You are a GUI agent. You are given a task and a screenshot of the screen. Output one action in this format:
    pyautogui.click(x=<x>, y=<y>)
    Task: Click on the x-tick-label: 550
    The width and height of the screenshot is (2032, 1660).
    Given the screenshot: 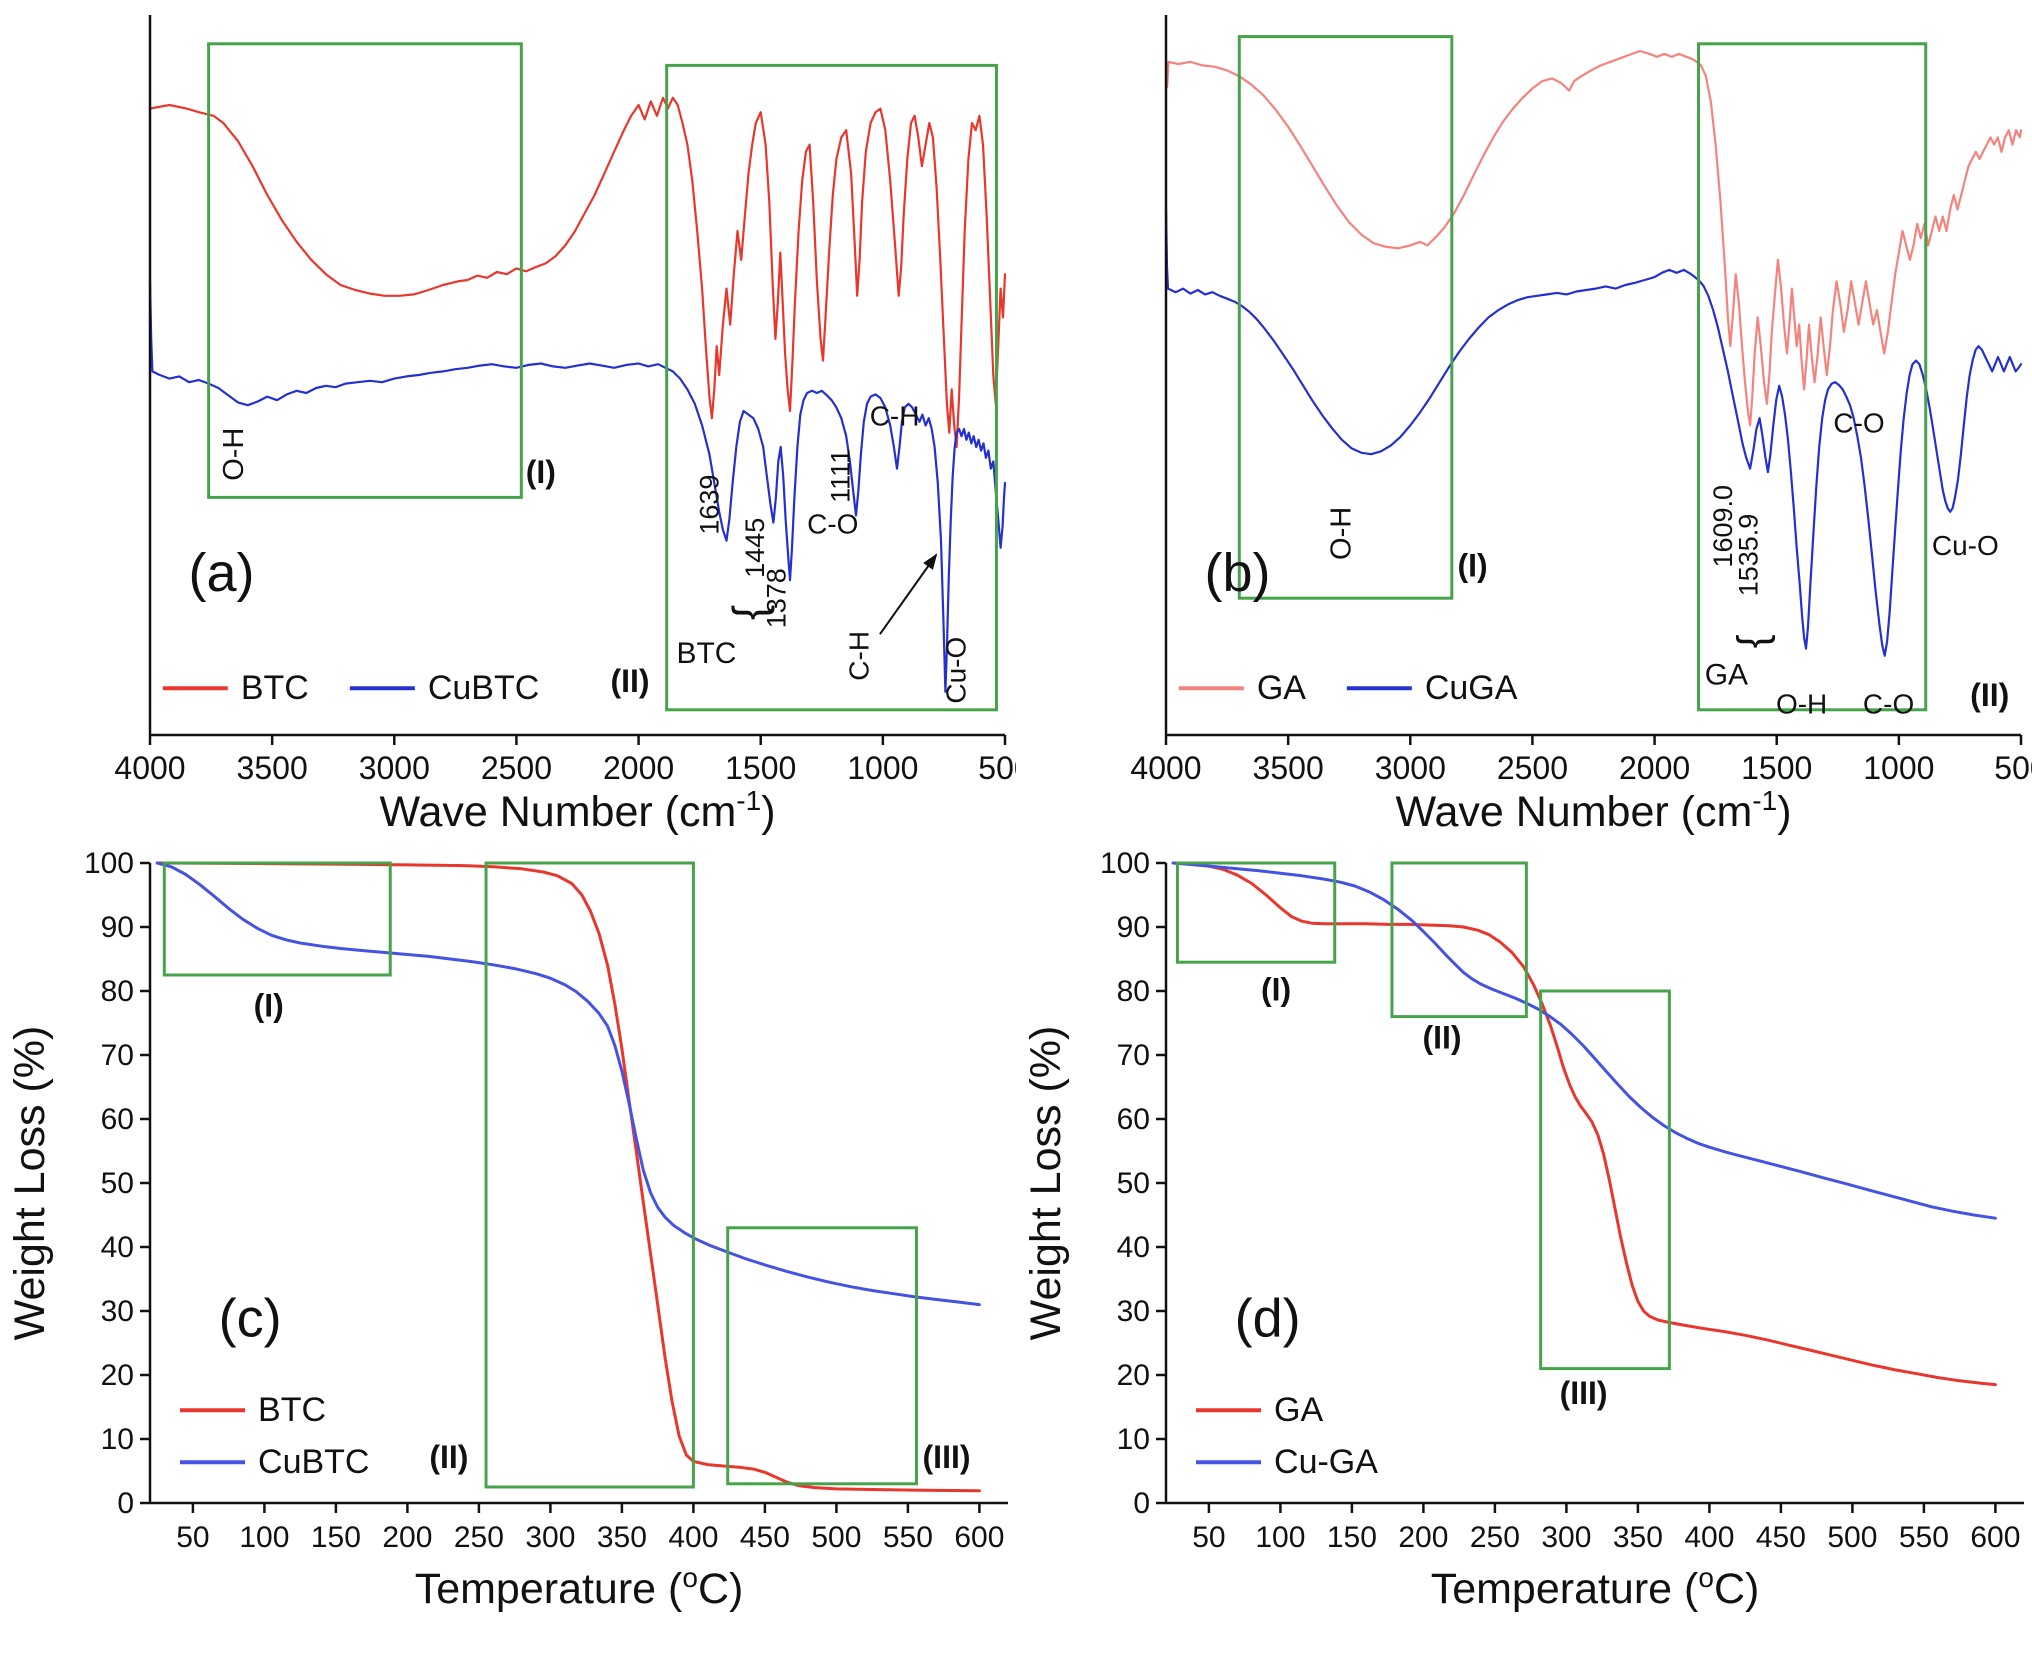 What is the action you would take?
    pyautogui.click(x=1924, y=1537)
    